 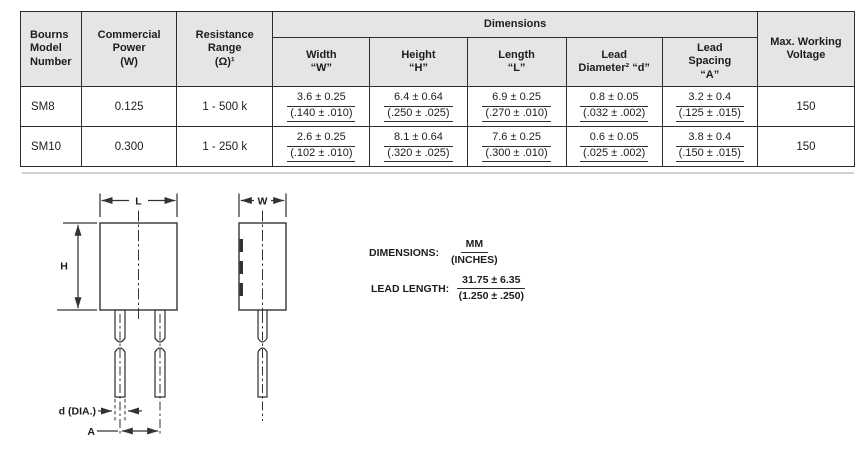 I want to click on lead-length-note-fraction: 31.75 ± 6.35 (1.250 ± .250), so click(x=491, y=288).